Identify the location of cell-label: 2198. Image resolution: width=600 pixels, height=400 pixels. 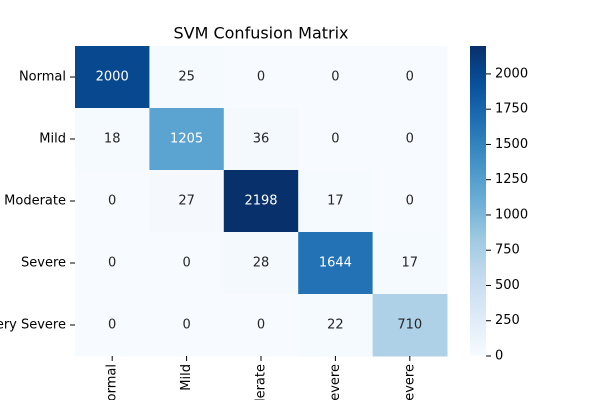
(260, 201).